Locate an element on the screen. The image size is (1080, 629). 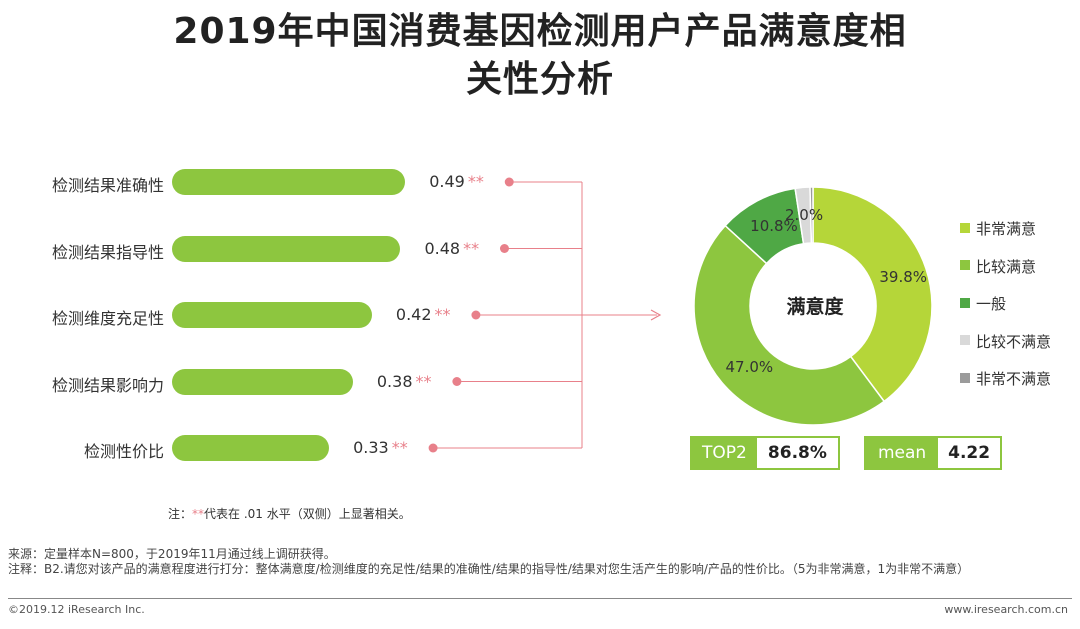
bar-value-number: 0.33 is located at coordinates (371, 447).